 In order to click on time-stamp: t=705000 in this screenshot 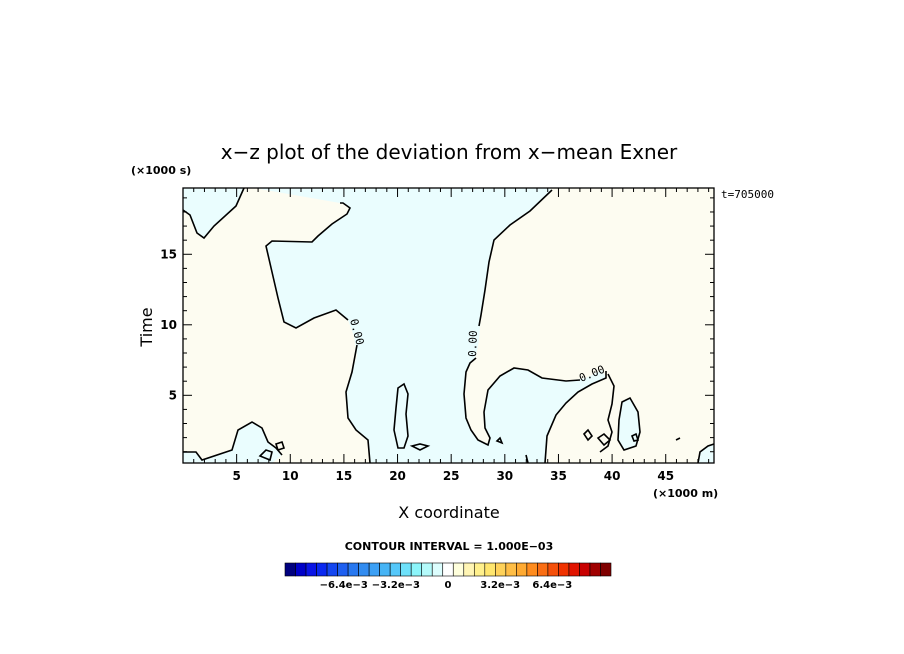, I will do `click(747, 194)`.